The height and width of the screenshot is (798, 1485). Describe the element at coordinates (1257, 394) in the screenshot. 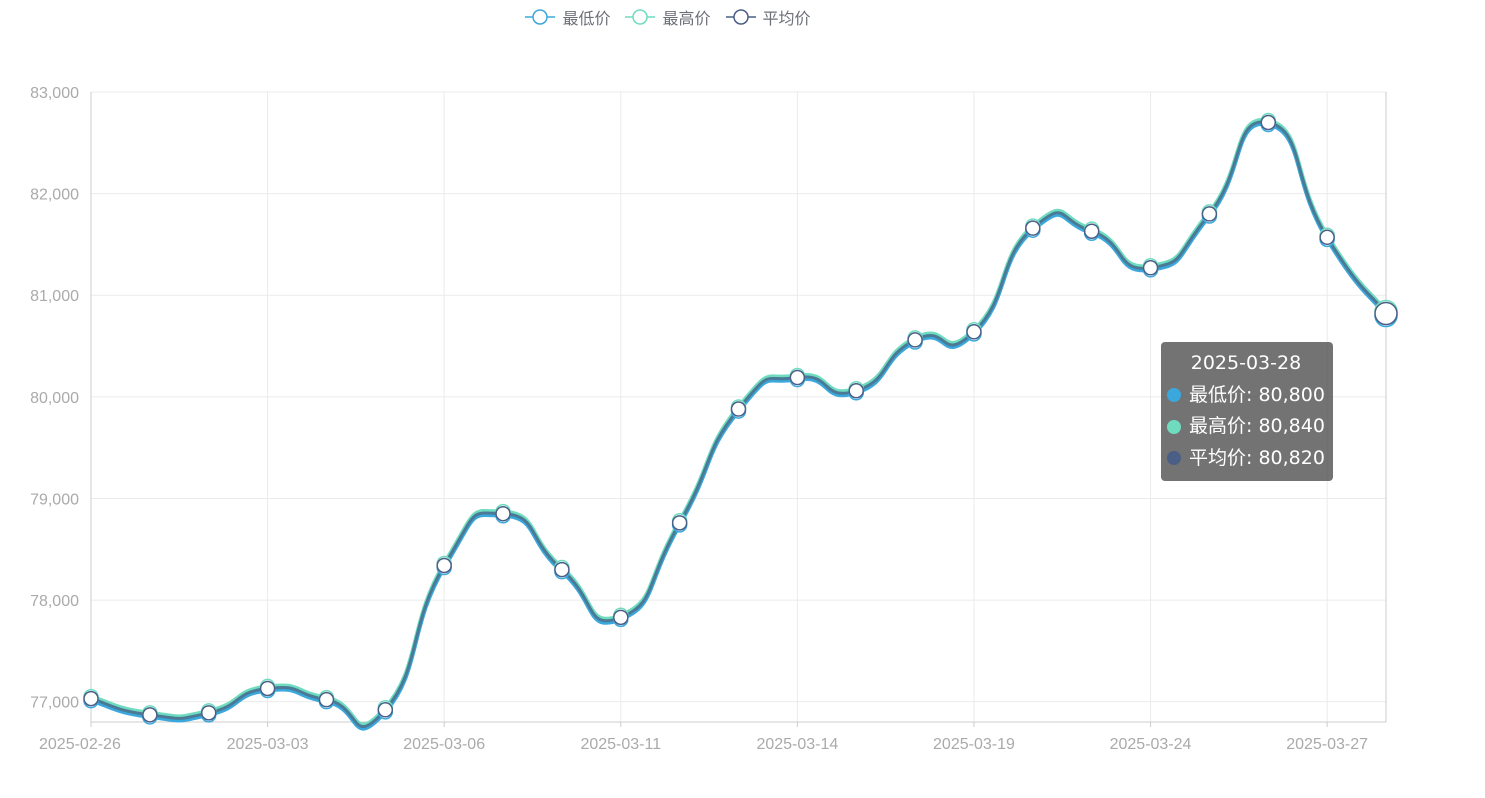

I see `tooltip-low-value: 最低价: 80,800` at that location.